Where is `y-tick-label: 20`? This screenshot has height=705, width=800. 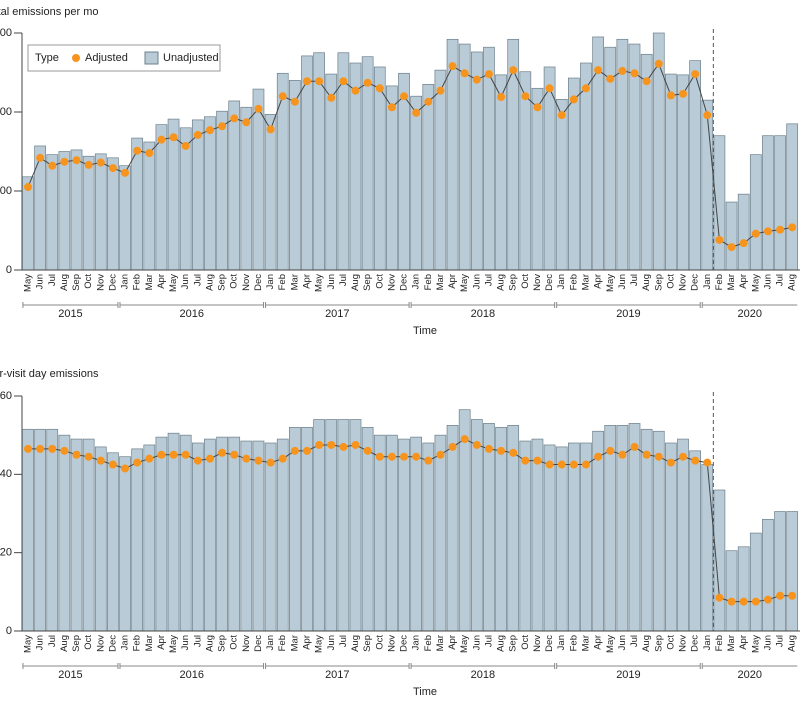
y-tick-label: 20 is located at coordinates (6, 553).